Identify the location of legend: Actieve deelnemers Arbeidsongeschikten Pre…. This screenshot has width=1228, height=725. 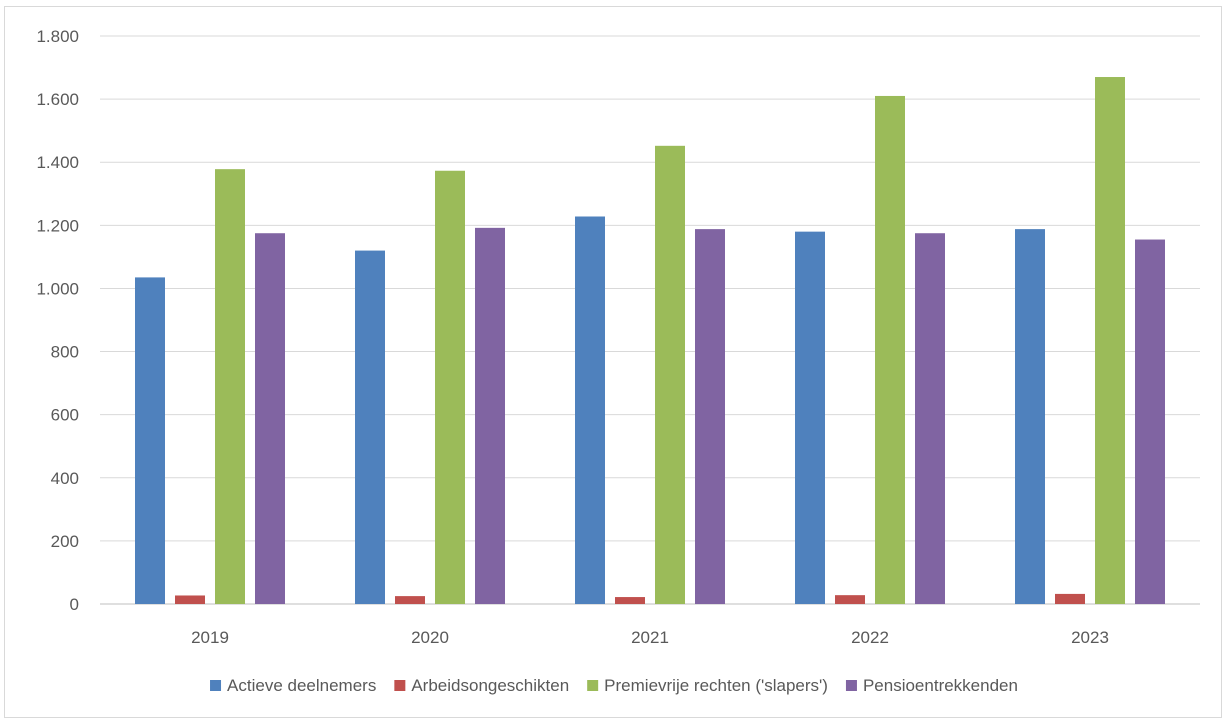
(614, 685).